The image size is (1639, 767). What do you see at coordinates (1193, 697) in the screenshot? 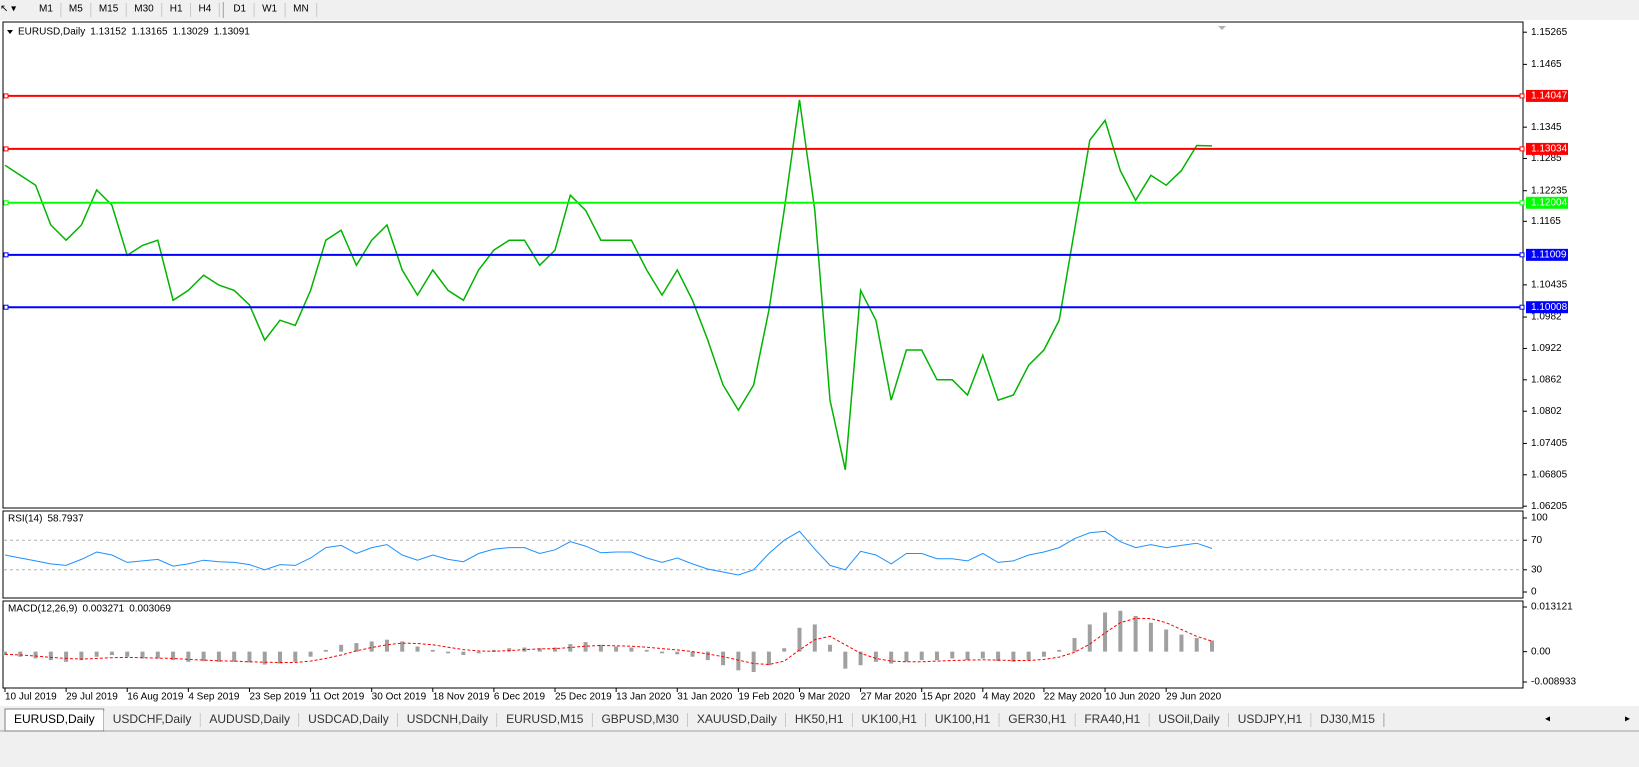
I see `x-tick-label: 29 Jun 2020` at bounding box center [1193, 697].